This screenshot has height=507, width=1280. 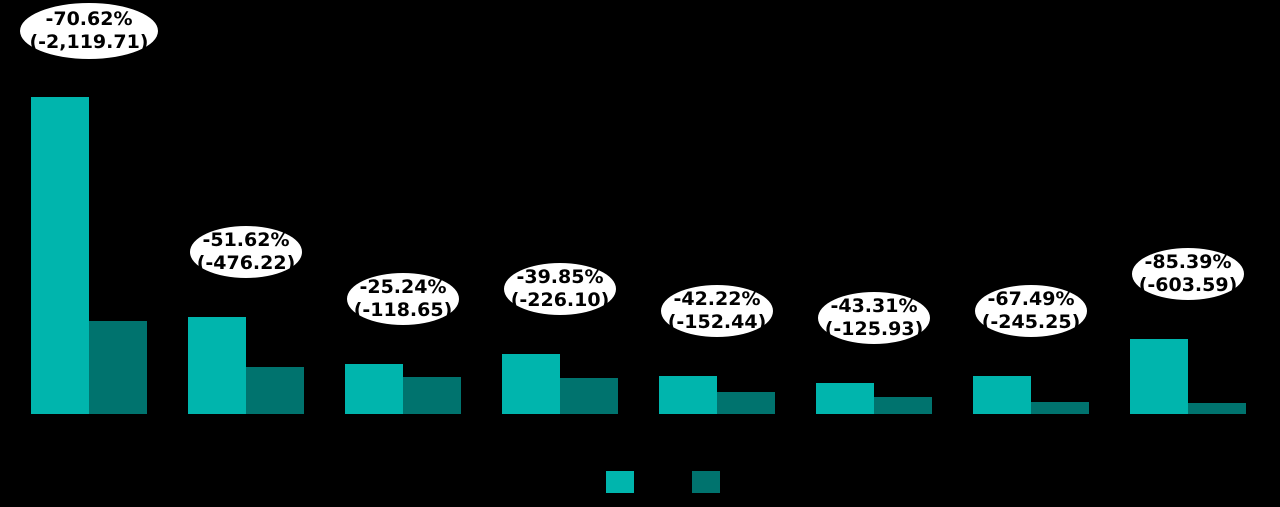 I want to click on callout-value-label: (-125.93), so click(x=874, y=329).